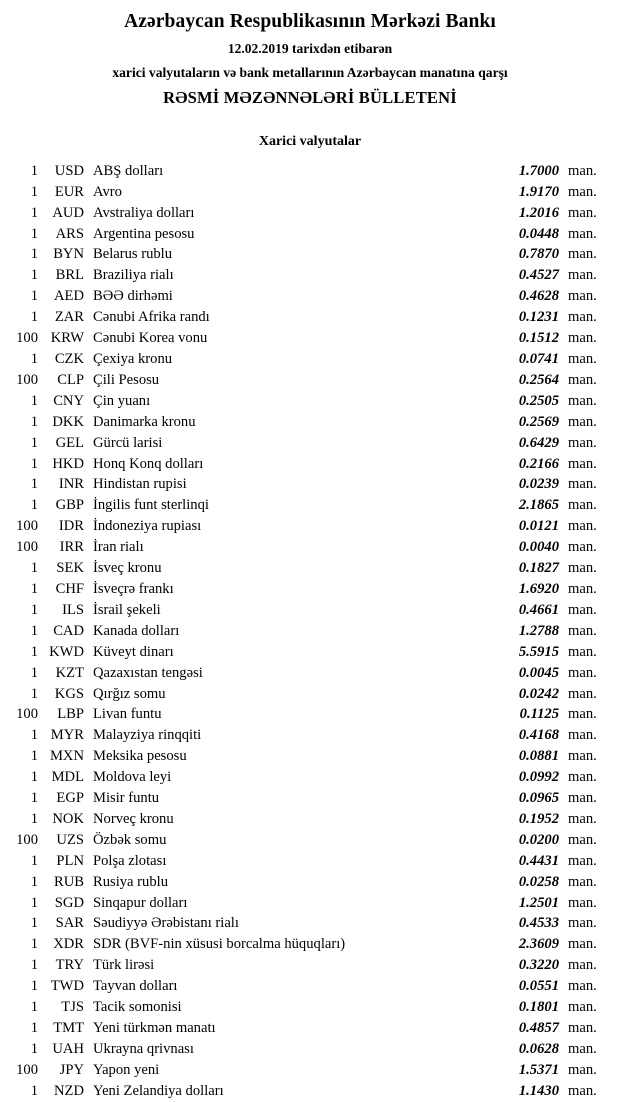 This screenshot has height=1102, width=620. I want to click on table-row: 1 USD ABŞ dolları 1.7000 man., so click(310, 171).